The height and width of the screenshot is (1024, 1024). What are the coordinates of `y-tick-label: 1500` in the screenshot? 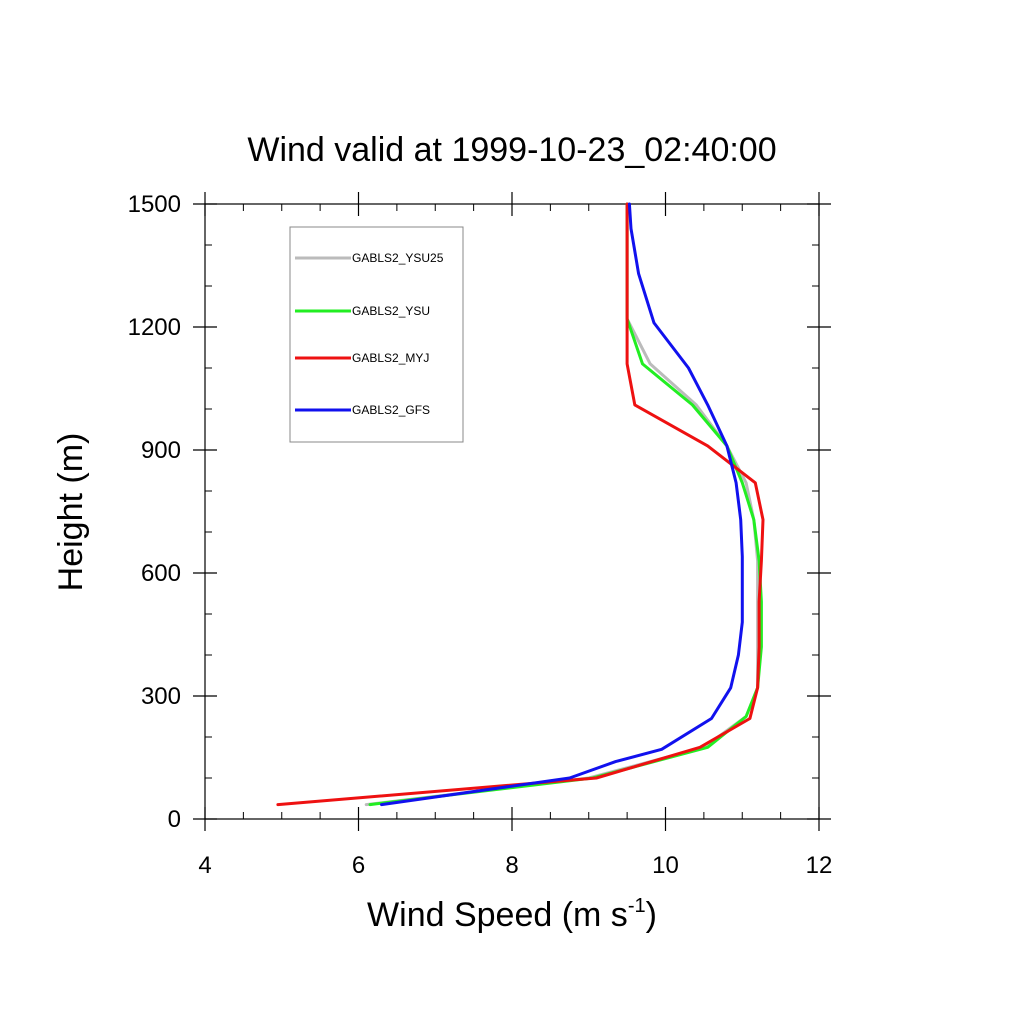 It's located at (154, 204).